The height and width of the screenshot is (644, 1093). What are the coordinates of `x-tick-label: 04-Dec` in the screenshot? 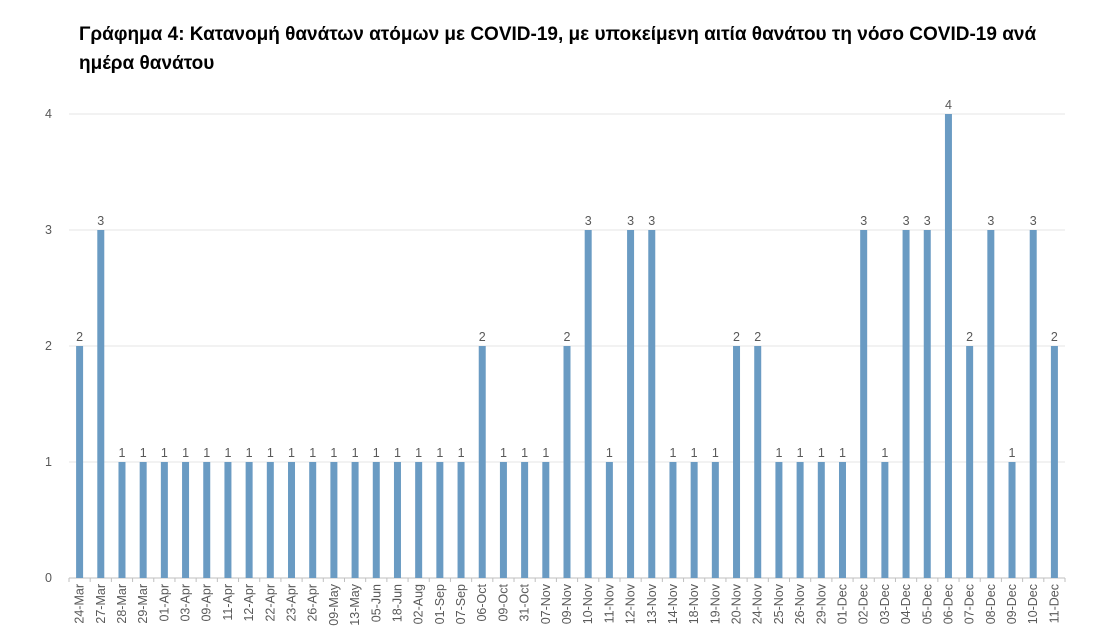 It's located at (906, 604).